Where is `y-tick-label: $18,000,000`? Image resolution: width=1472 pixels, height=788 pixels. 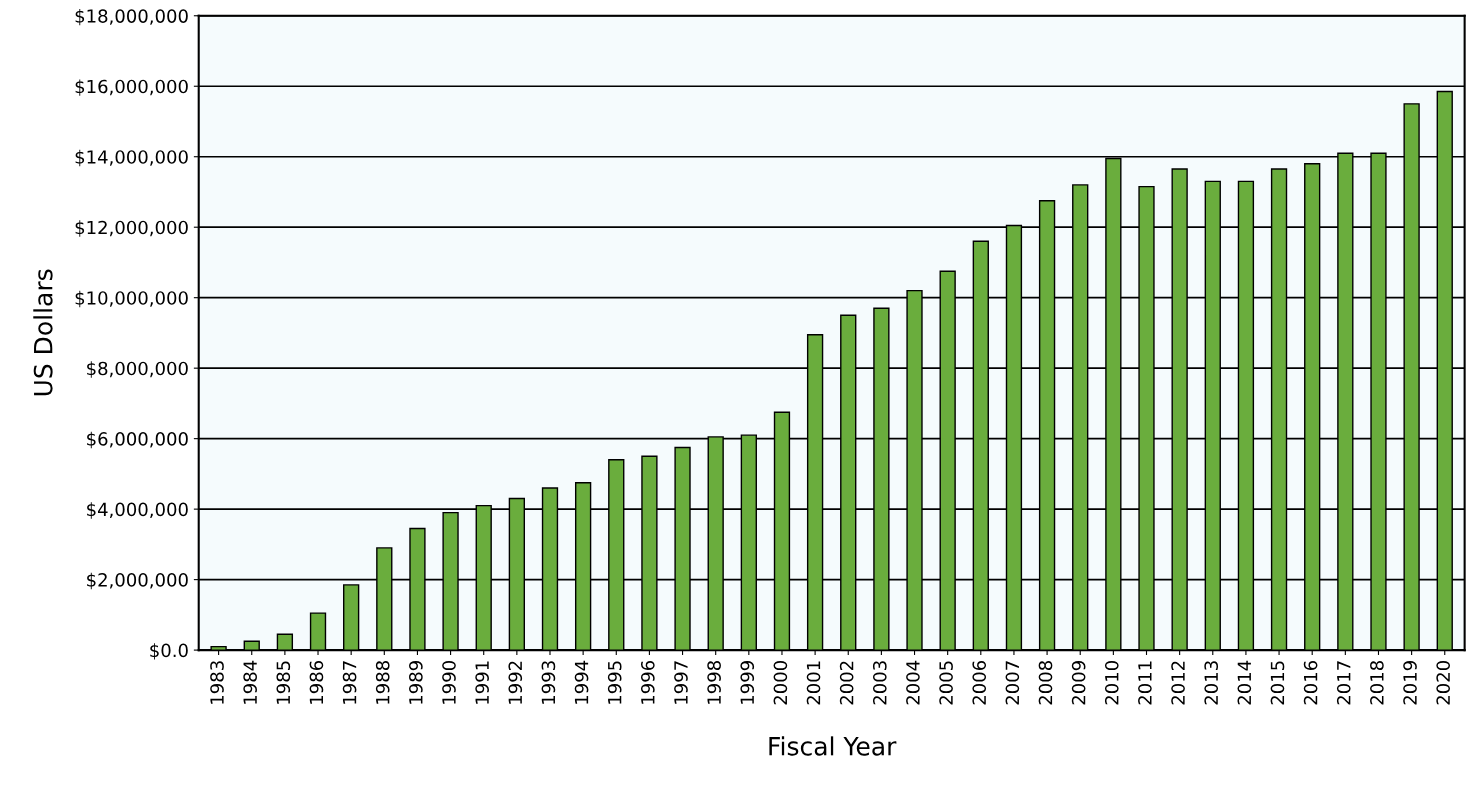
y-tick-label: $18,000,000 is located at coordinates (131, 17).